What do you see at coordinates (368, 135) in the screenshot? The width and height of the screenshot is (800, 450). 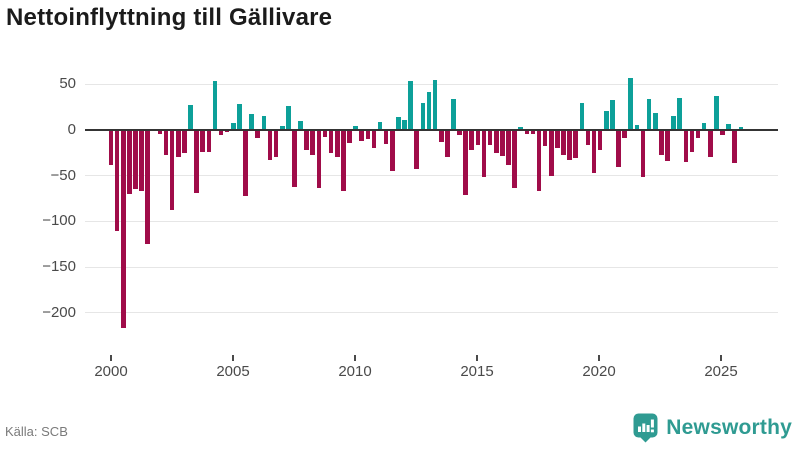 I see `bar-2010Q3` at bounding box center [368, 135].